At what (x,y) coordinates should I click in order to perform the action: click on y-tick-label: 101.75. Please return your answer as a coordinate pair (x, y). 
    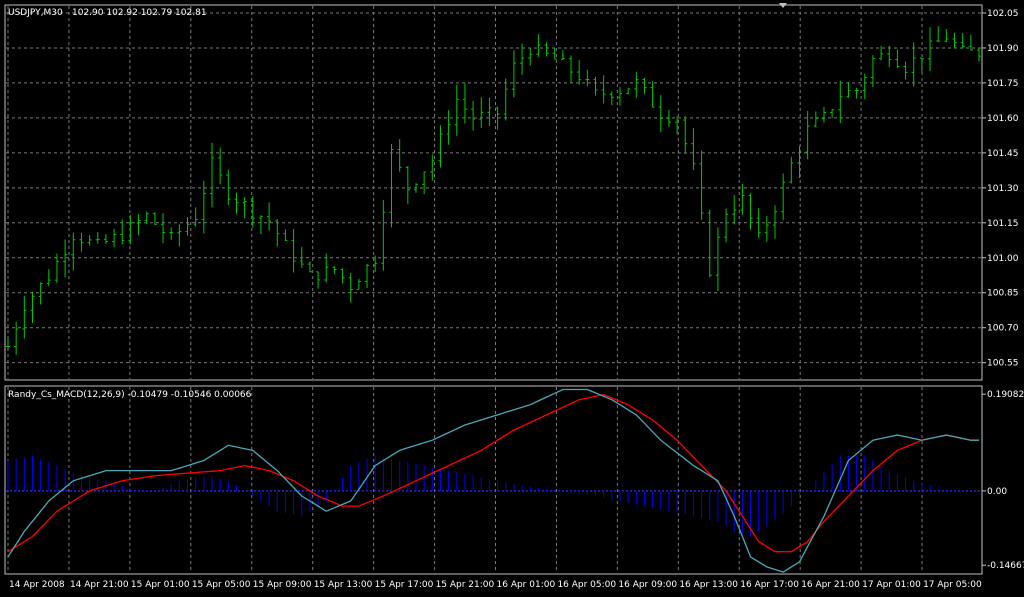
    Looking at the image, I should click on (1003, 84).